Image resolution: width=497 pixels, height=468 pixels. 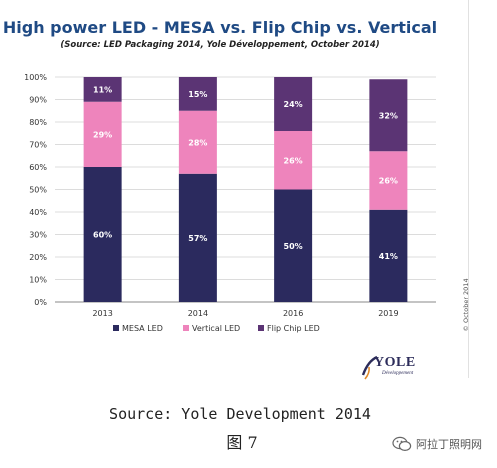 What do you see at coordinates (102, 313) in the screenshot?
I see `x-tick-label: 2013` at bounding box center [102, 313].